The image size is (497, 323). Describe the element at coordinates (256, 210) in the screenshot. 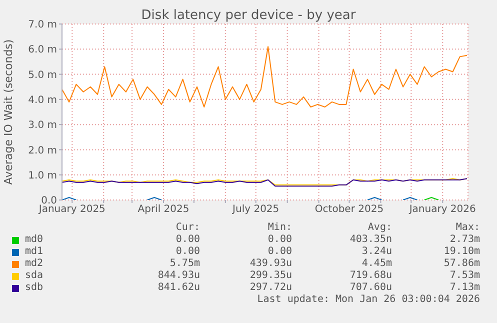

I see `x-tick-label: July 2025` at that location.